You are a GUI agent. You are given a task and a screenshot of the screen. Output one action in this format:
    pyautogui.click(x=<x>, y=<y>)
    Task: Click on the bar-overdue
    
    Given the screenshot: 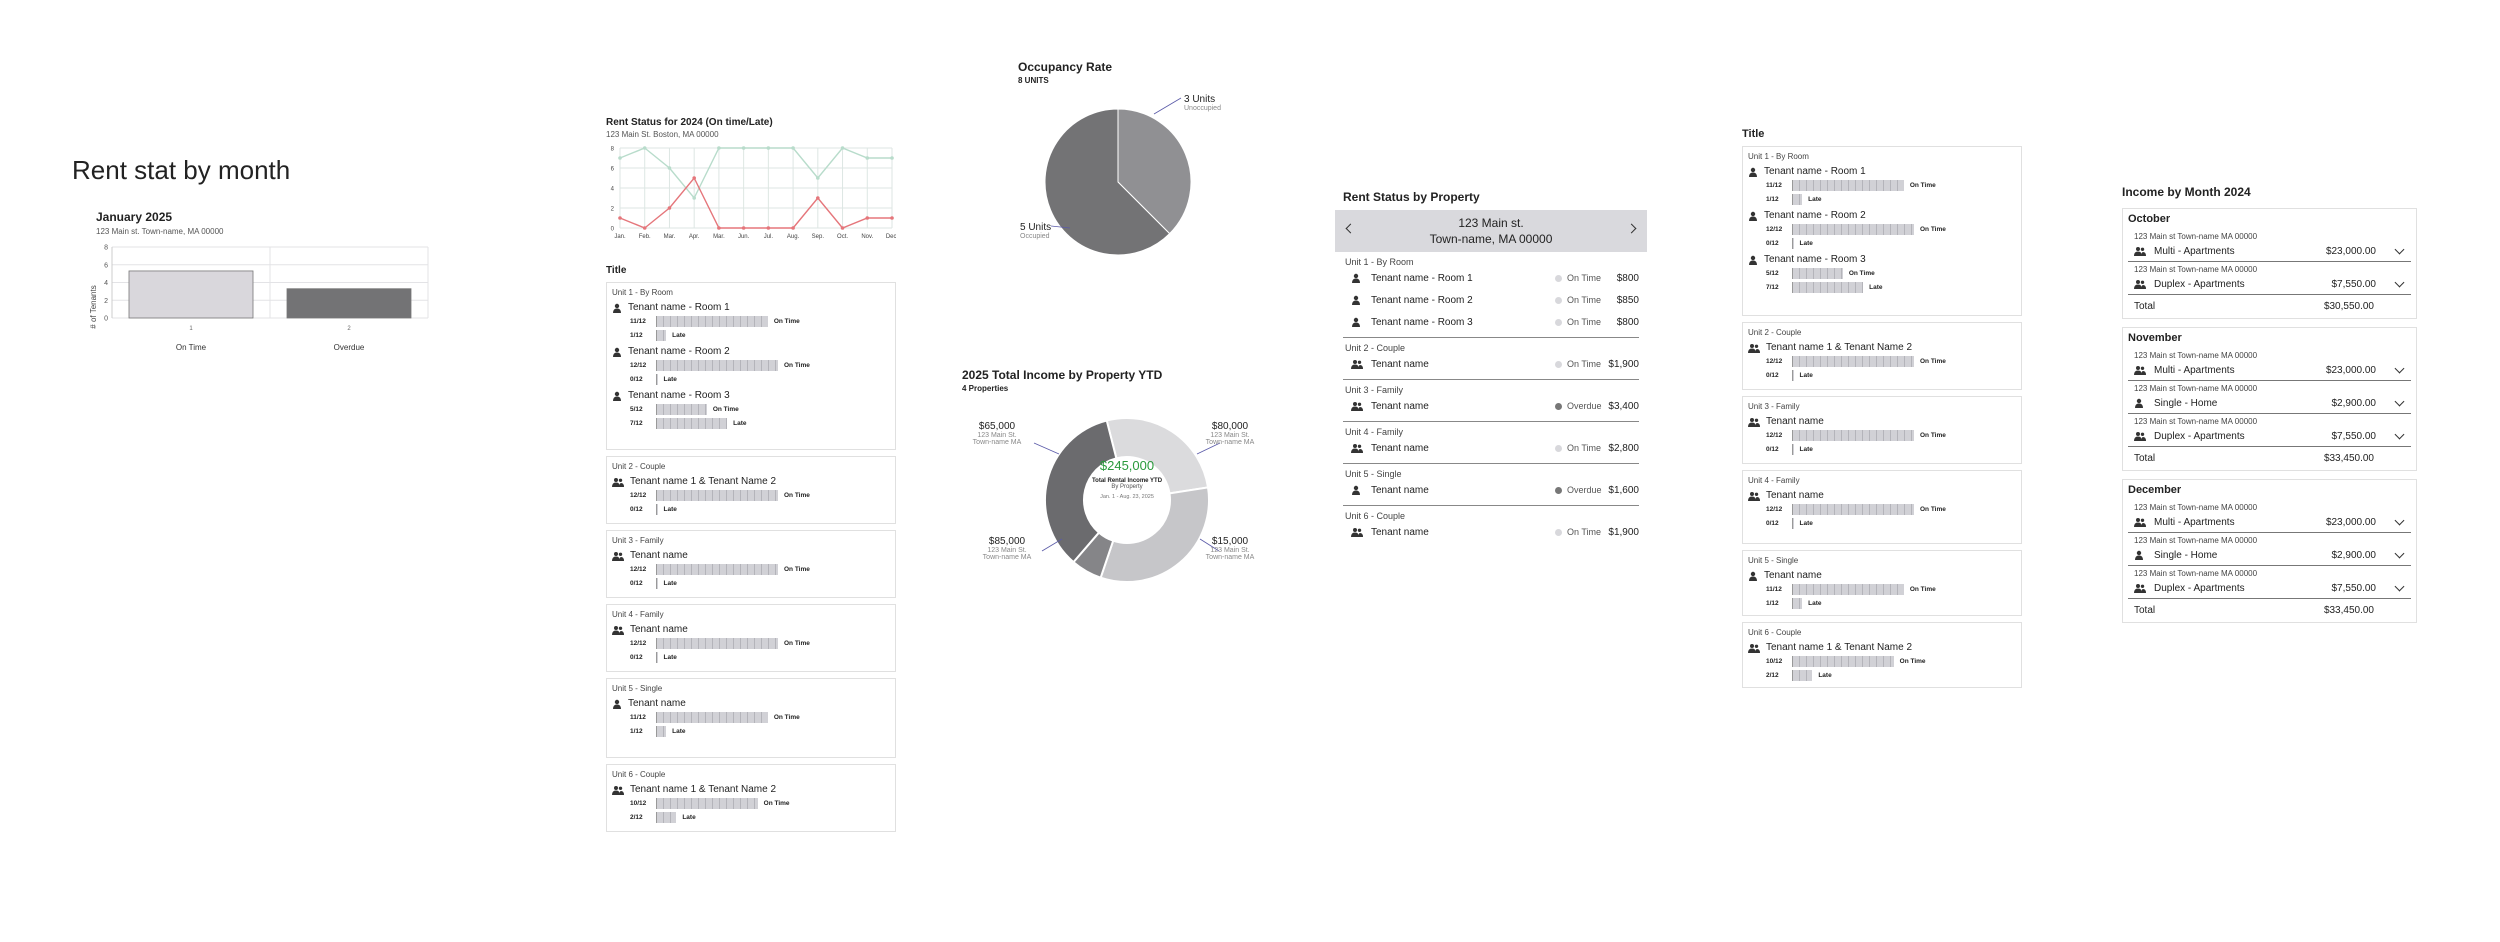 What is the action you would take?
    pyautogui.click(x=349, y=303)
    